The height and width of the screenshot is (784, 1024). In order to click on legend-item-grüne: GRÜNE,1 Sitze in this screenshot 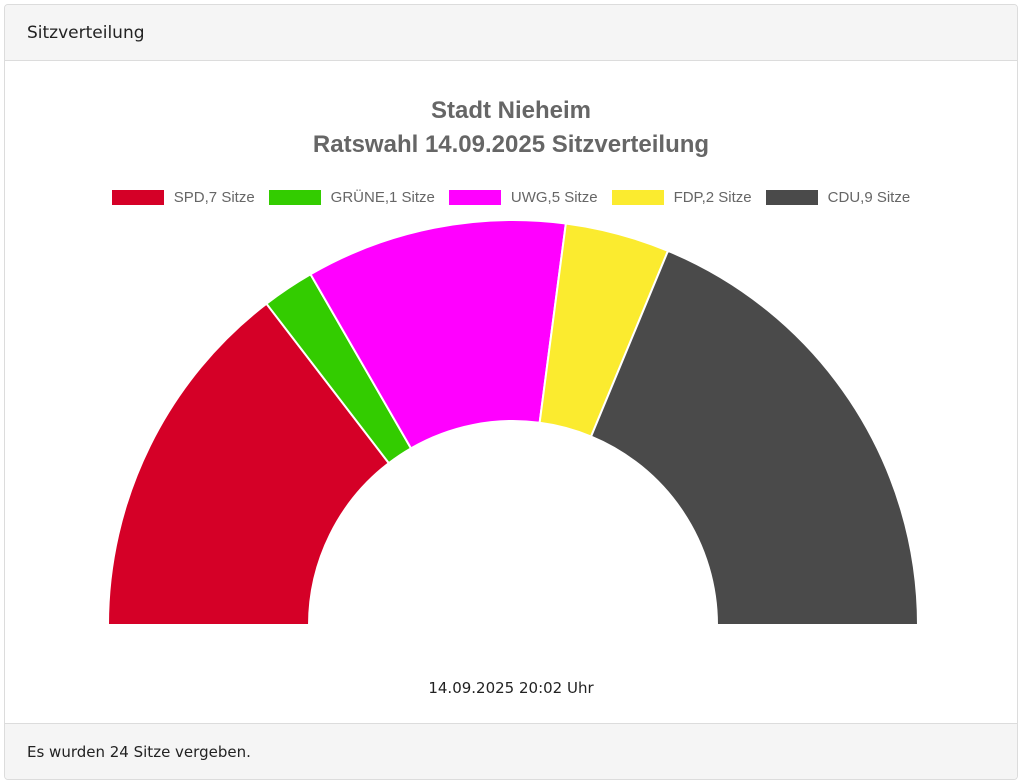, I will do `click(351, 197)`.